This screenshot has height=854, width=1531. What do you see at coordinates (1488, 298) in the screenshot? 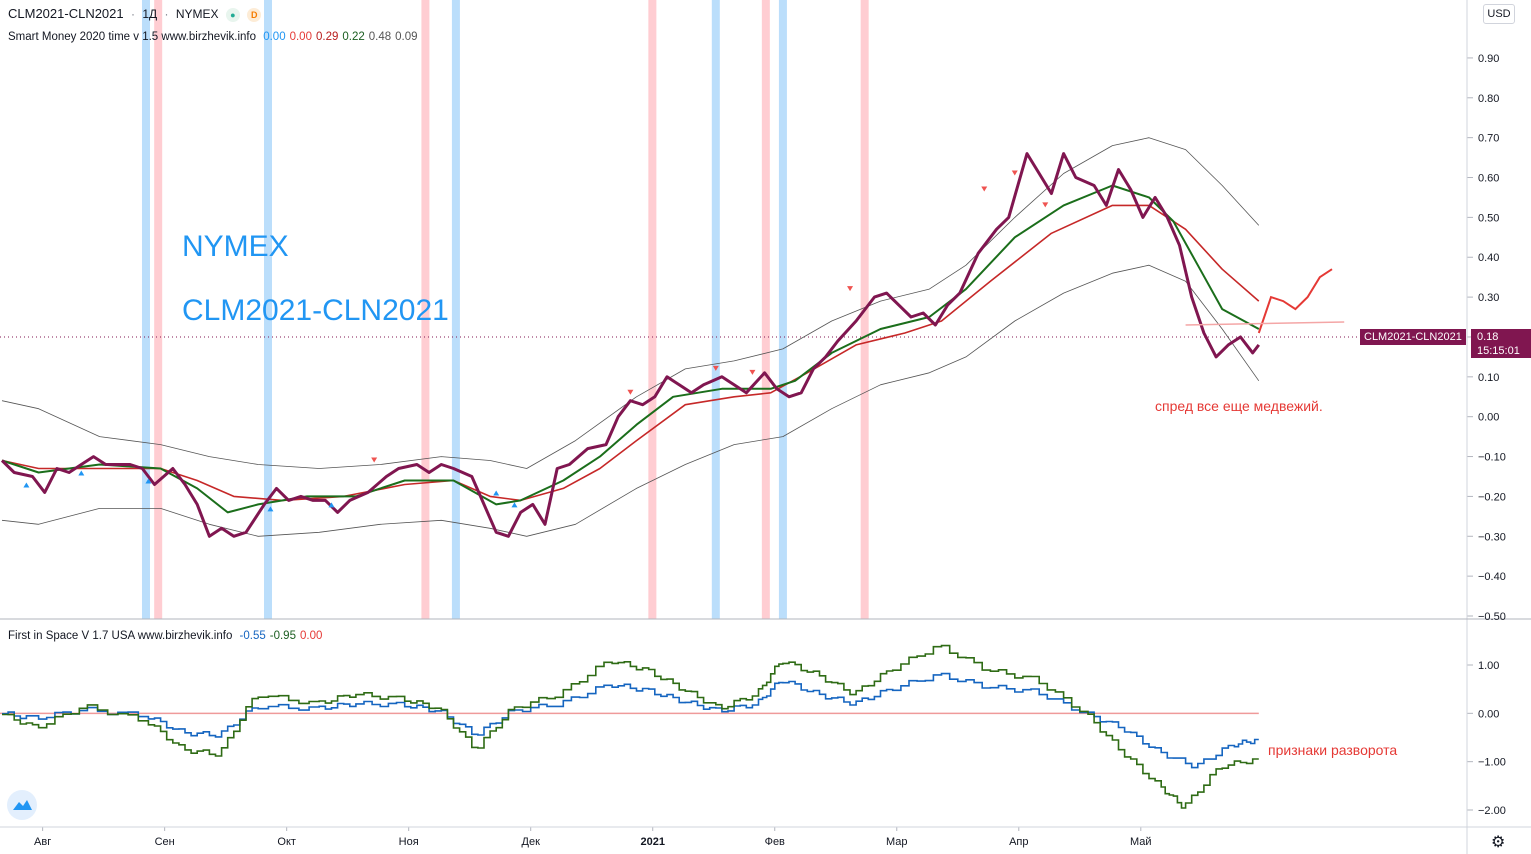
I see `price-tick-label-8: 0.30` at bounding box center [1488, 298].